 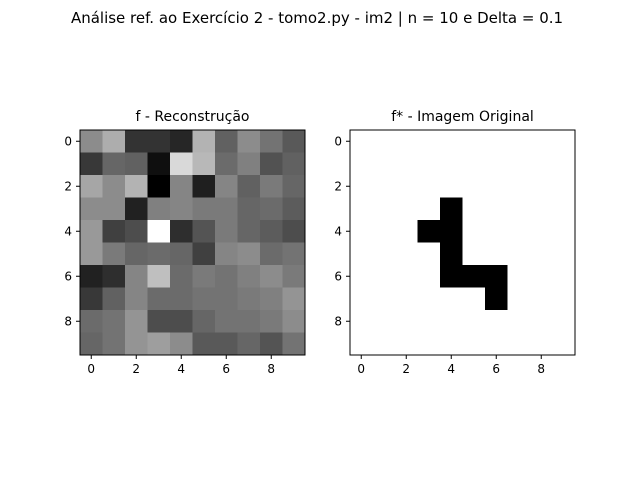 What do you see at coordinates (294, 254) in the screenshot?
I see `reconstruction-cell-r5-c9` at bounding box center [294, 254].